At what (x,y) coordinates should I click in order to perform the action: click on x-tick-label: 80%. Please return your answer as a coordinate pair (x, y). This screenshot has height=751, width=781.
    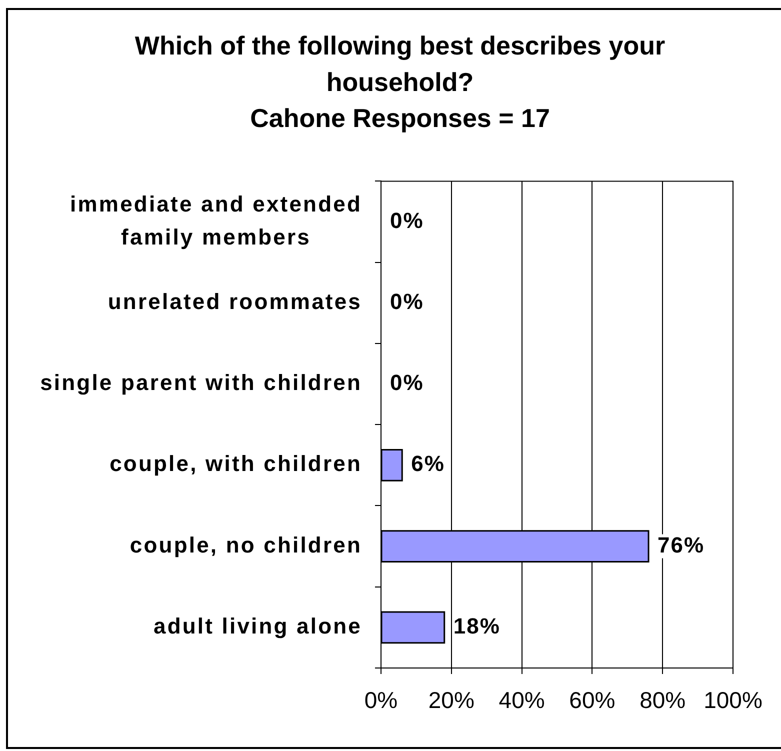
    Looking at the image, I should click on (663, 700).